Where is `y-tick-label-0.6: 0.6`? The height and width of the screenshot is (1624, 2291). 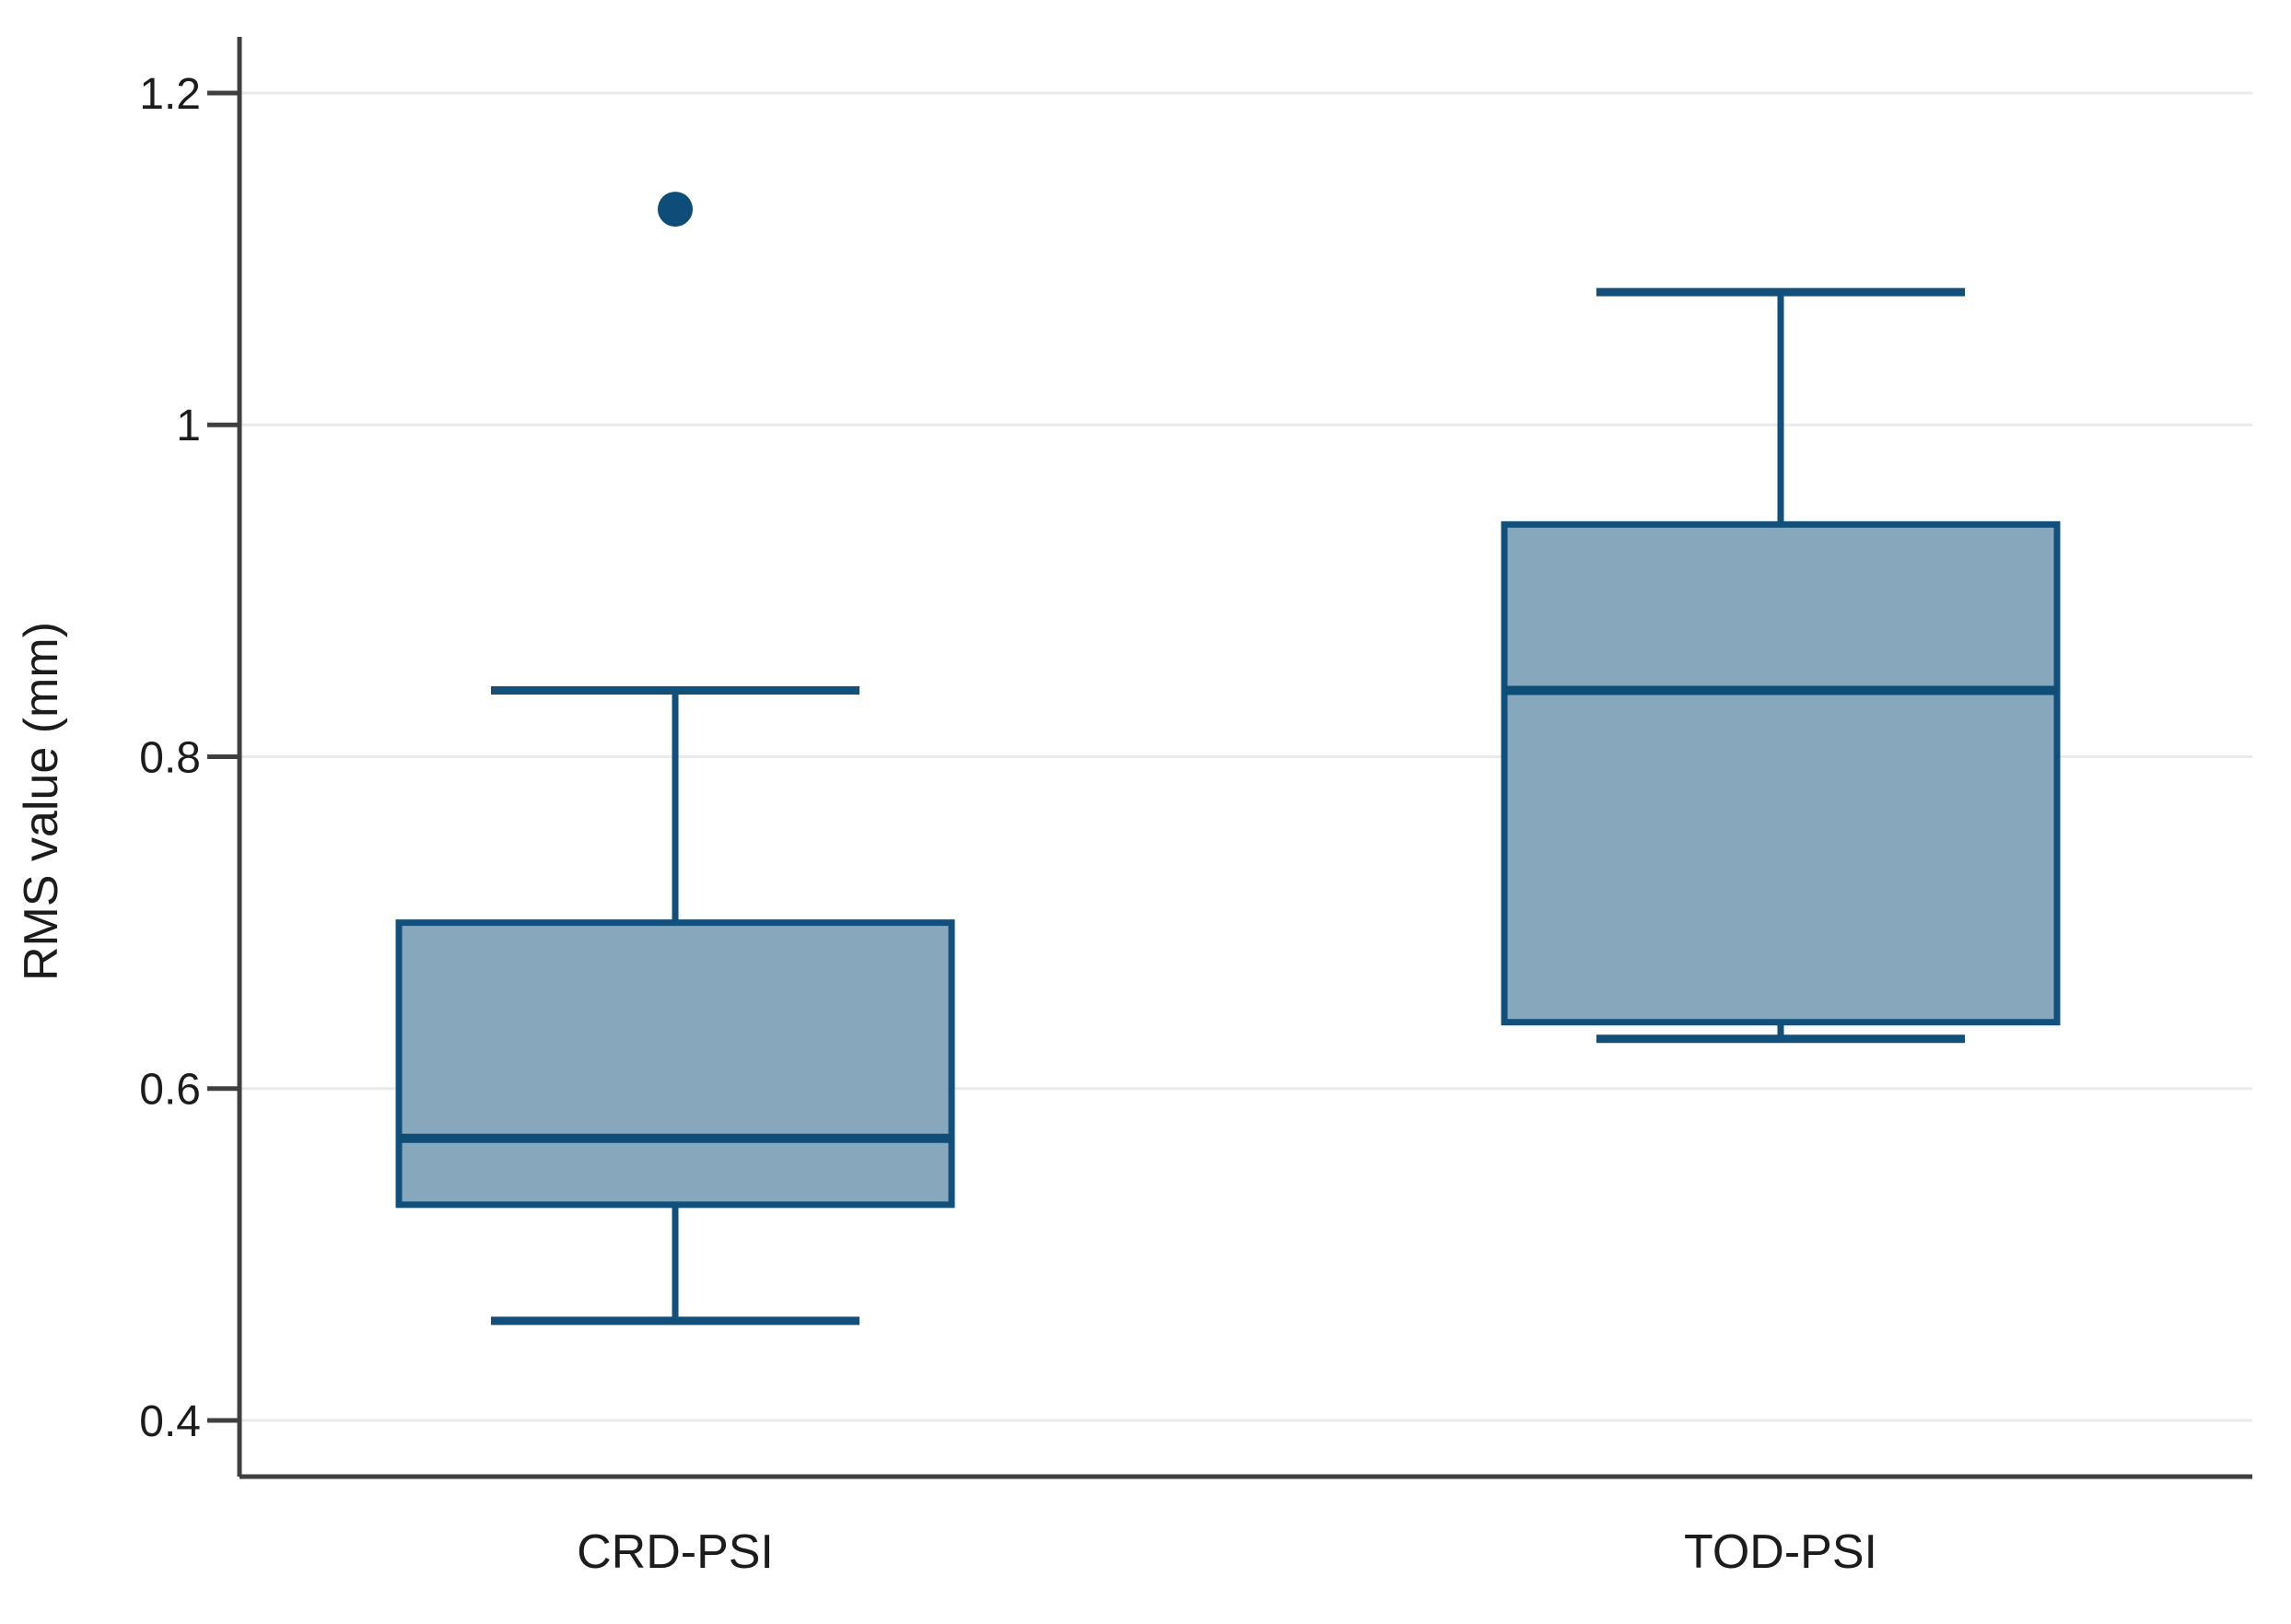
y-tick-label-0.6: 0.6 is located at coordinates (170, 1091).